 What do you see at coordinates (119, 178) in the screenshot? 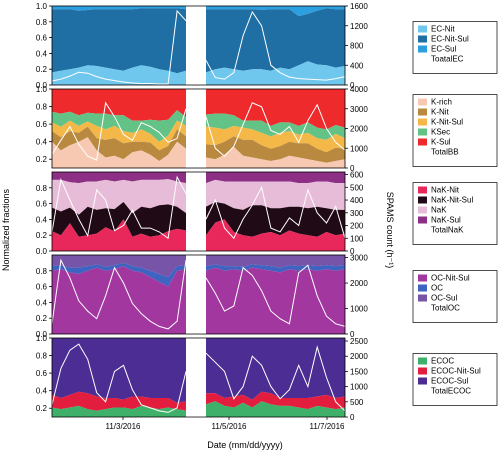
I see `area-nak-sul-seg1` at bounding box center [119, 178].